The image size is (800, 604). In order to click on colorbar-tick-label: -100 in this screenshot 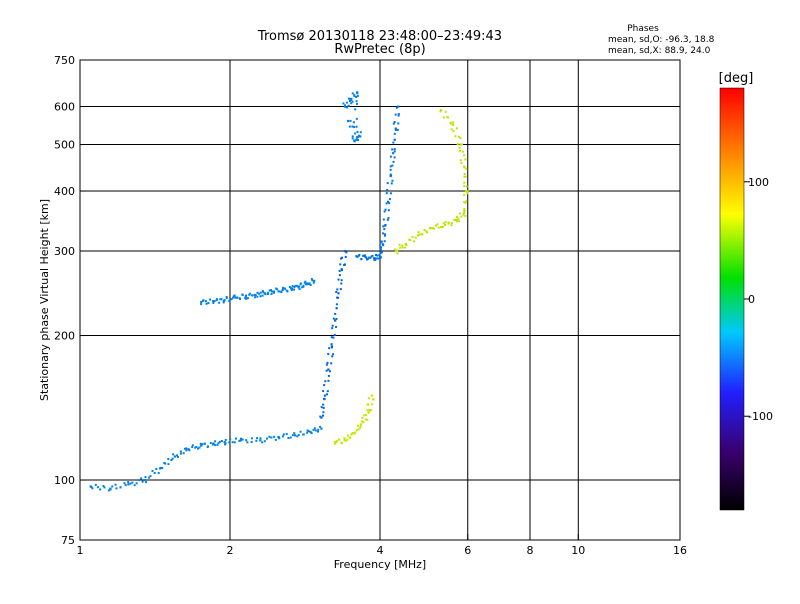, I will do `click(760, 416)`.